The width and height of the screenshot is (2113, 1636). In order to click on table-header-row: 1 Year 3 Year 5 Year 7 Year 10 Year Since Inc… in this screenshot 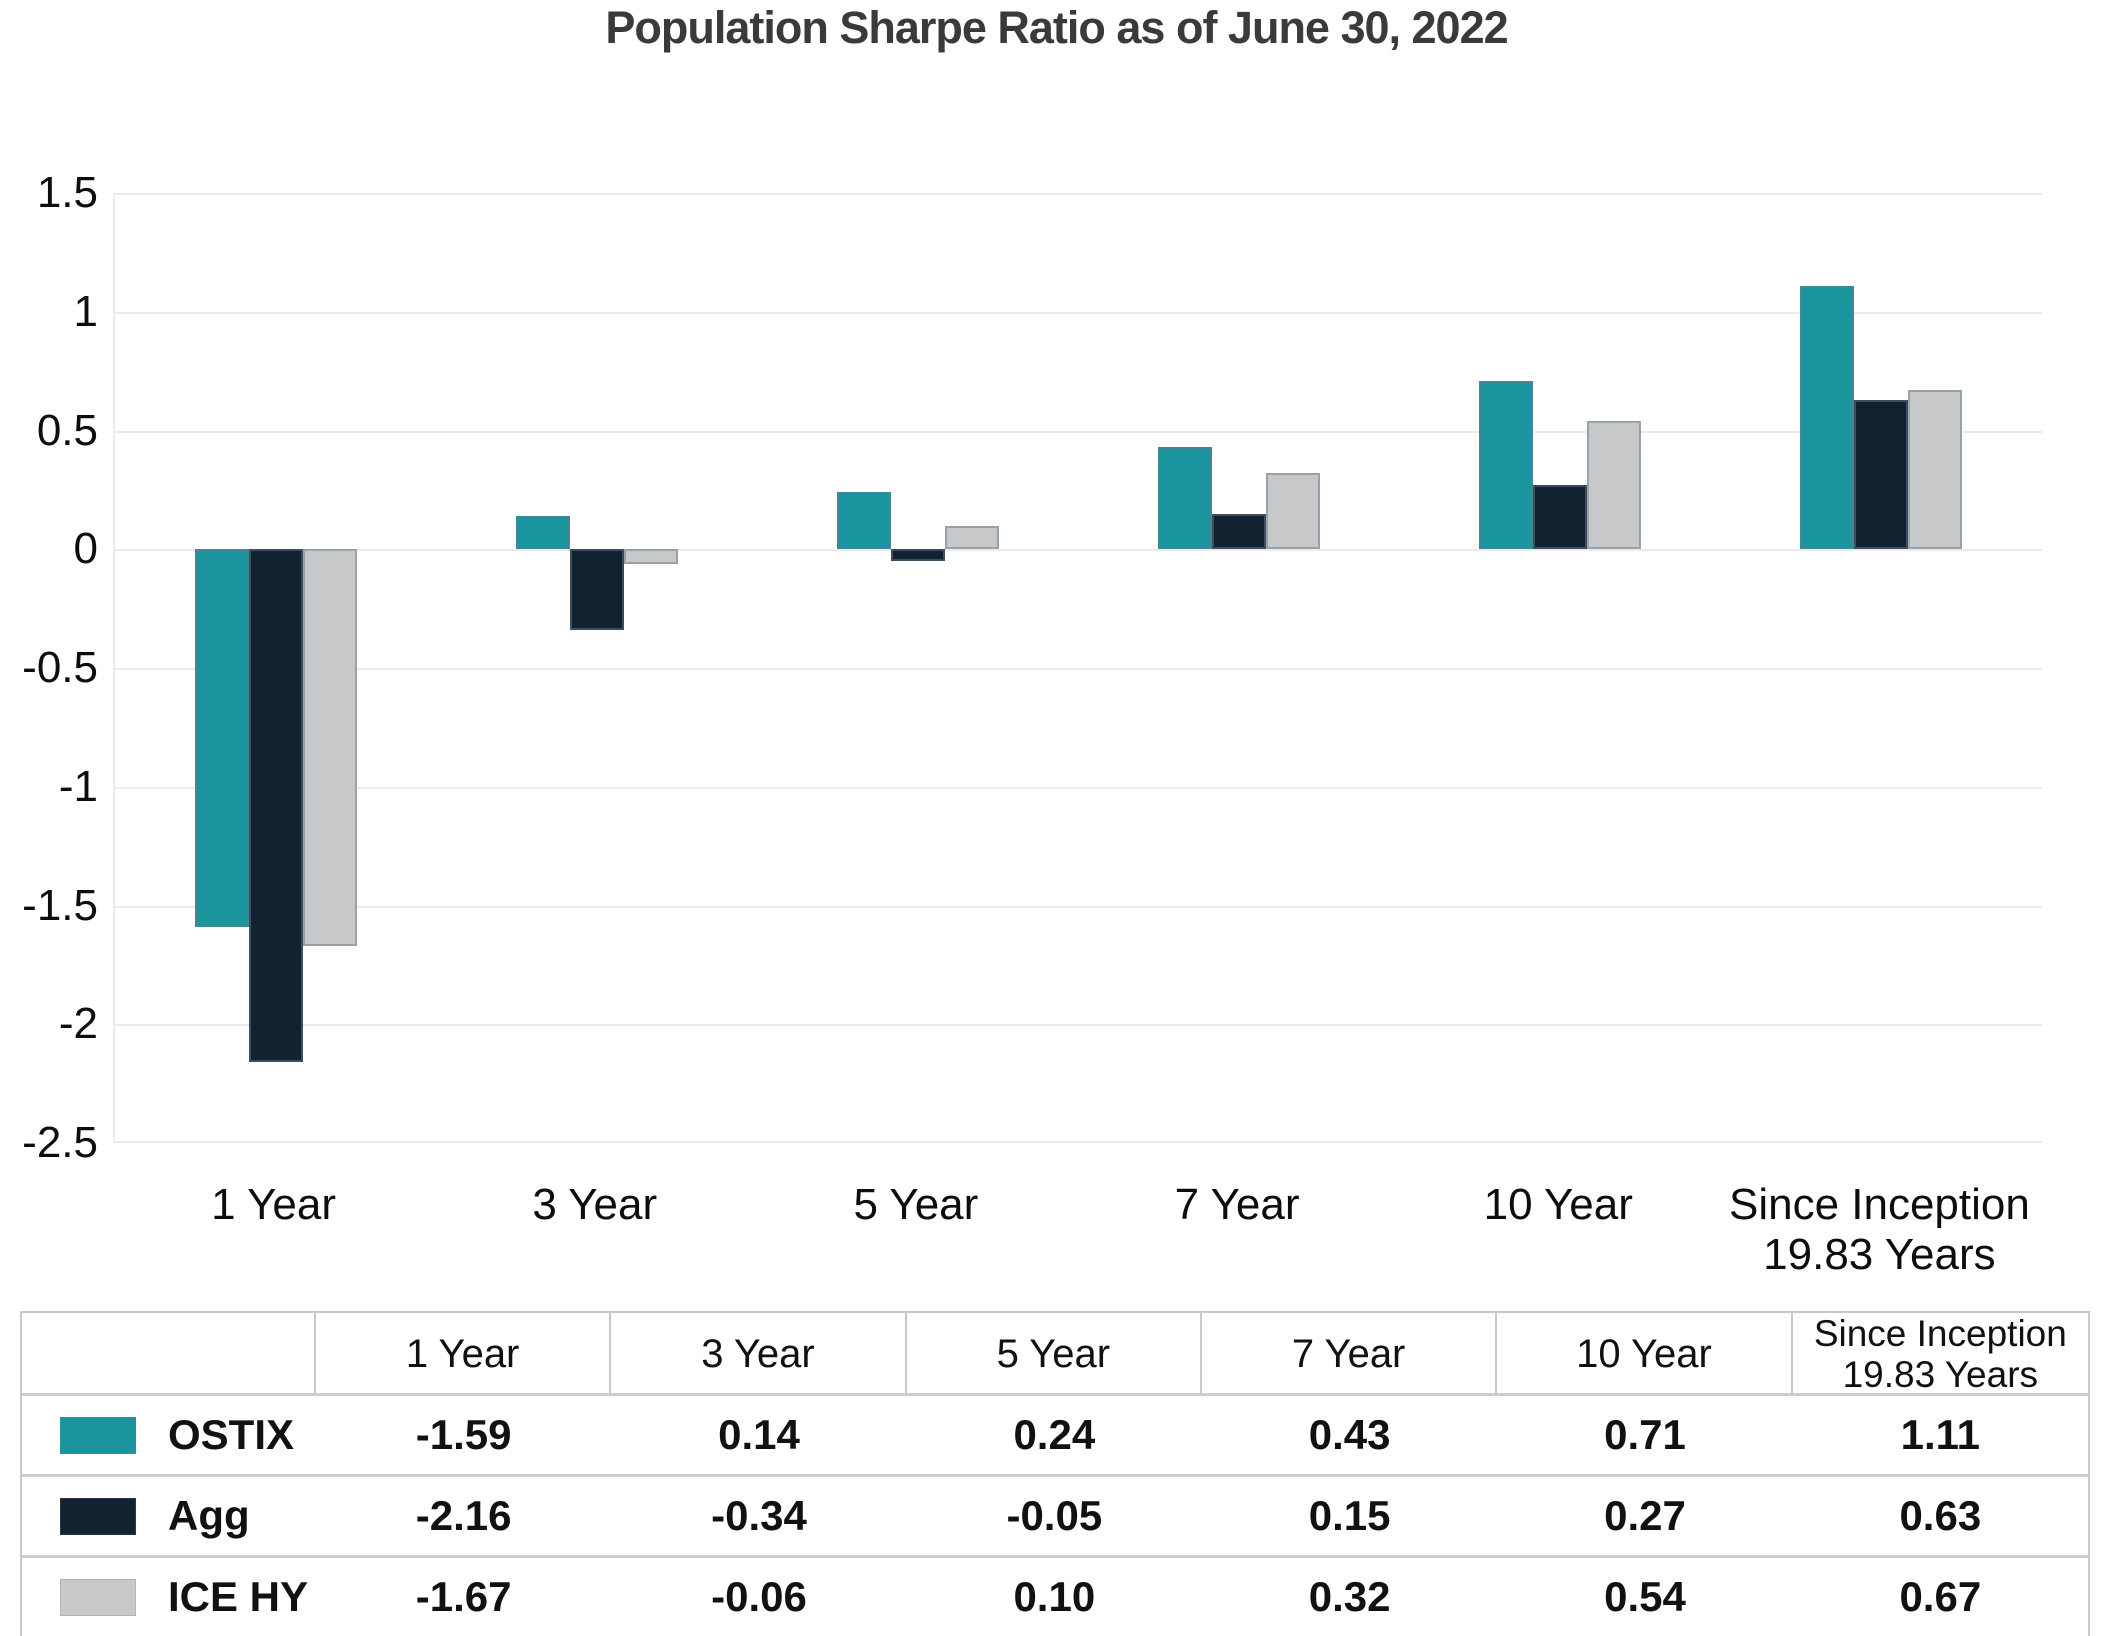, I will do `click(1055, 1354)`.